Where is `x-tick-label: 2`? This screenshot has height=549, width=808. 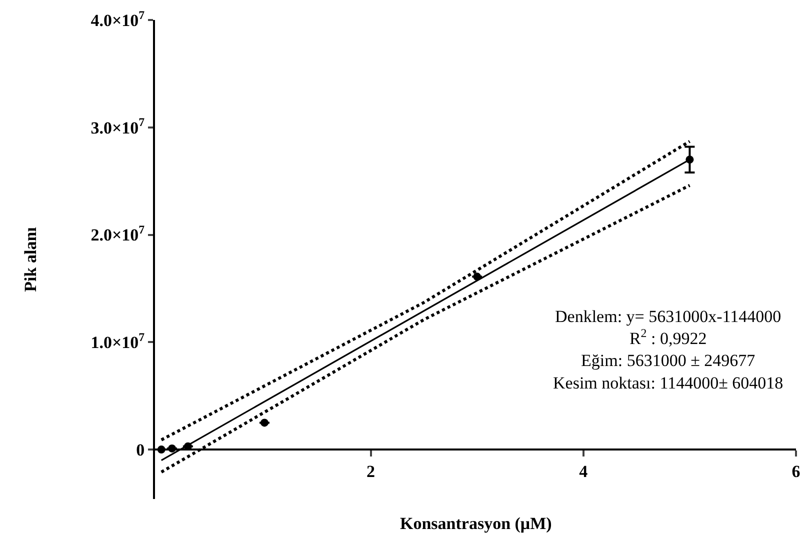 x-tick-label: 2 is located at coordinates (371, 471).